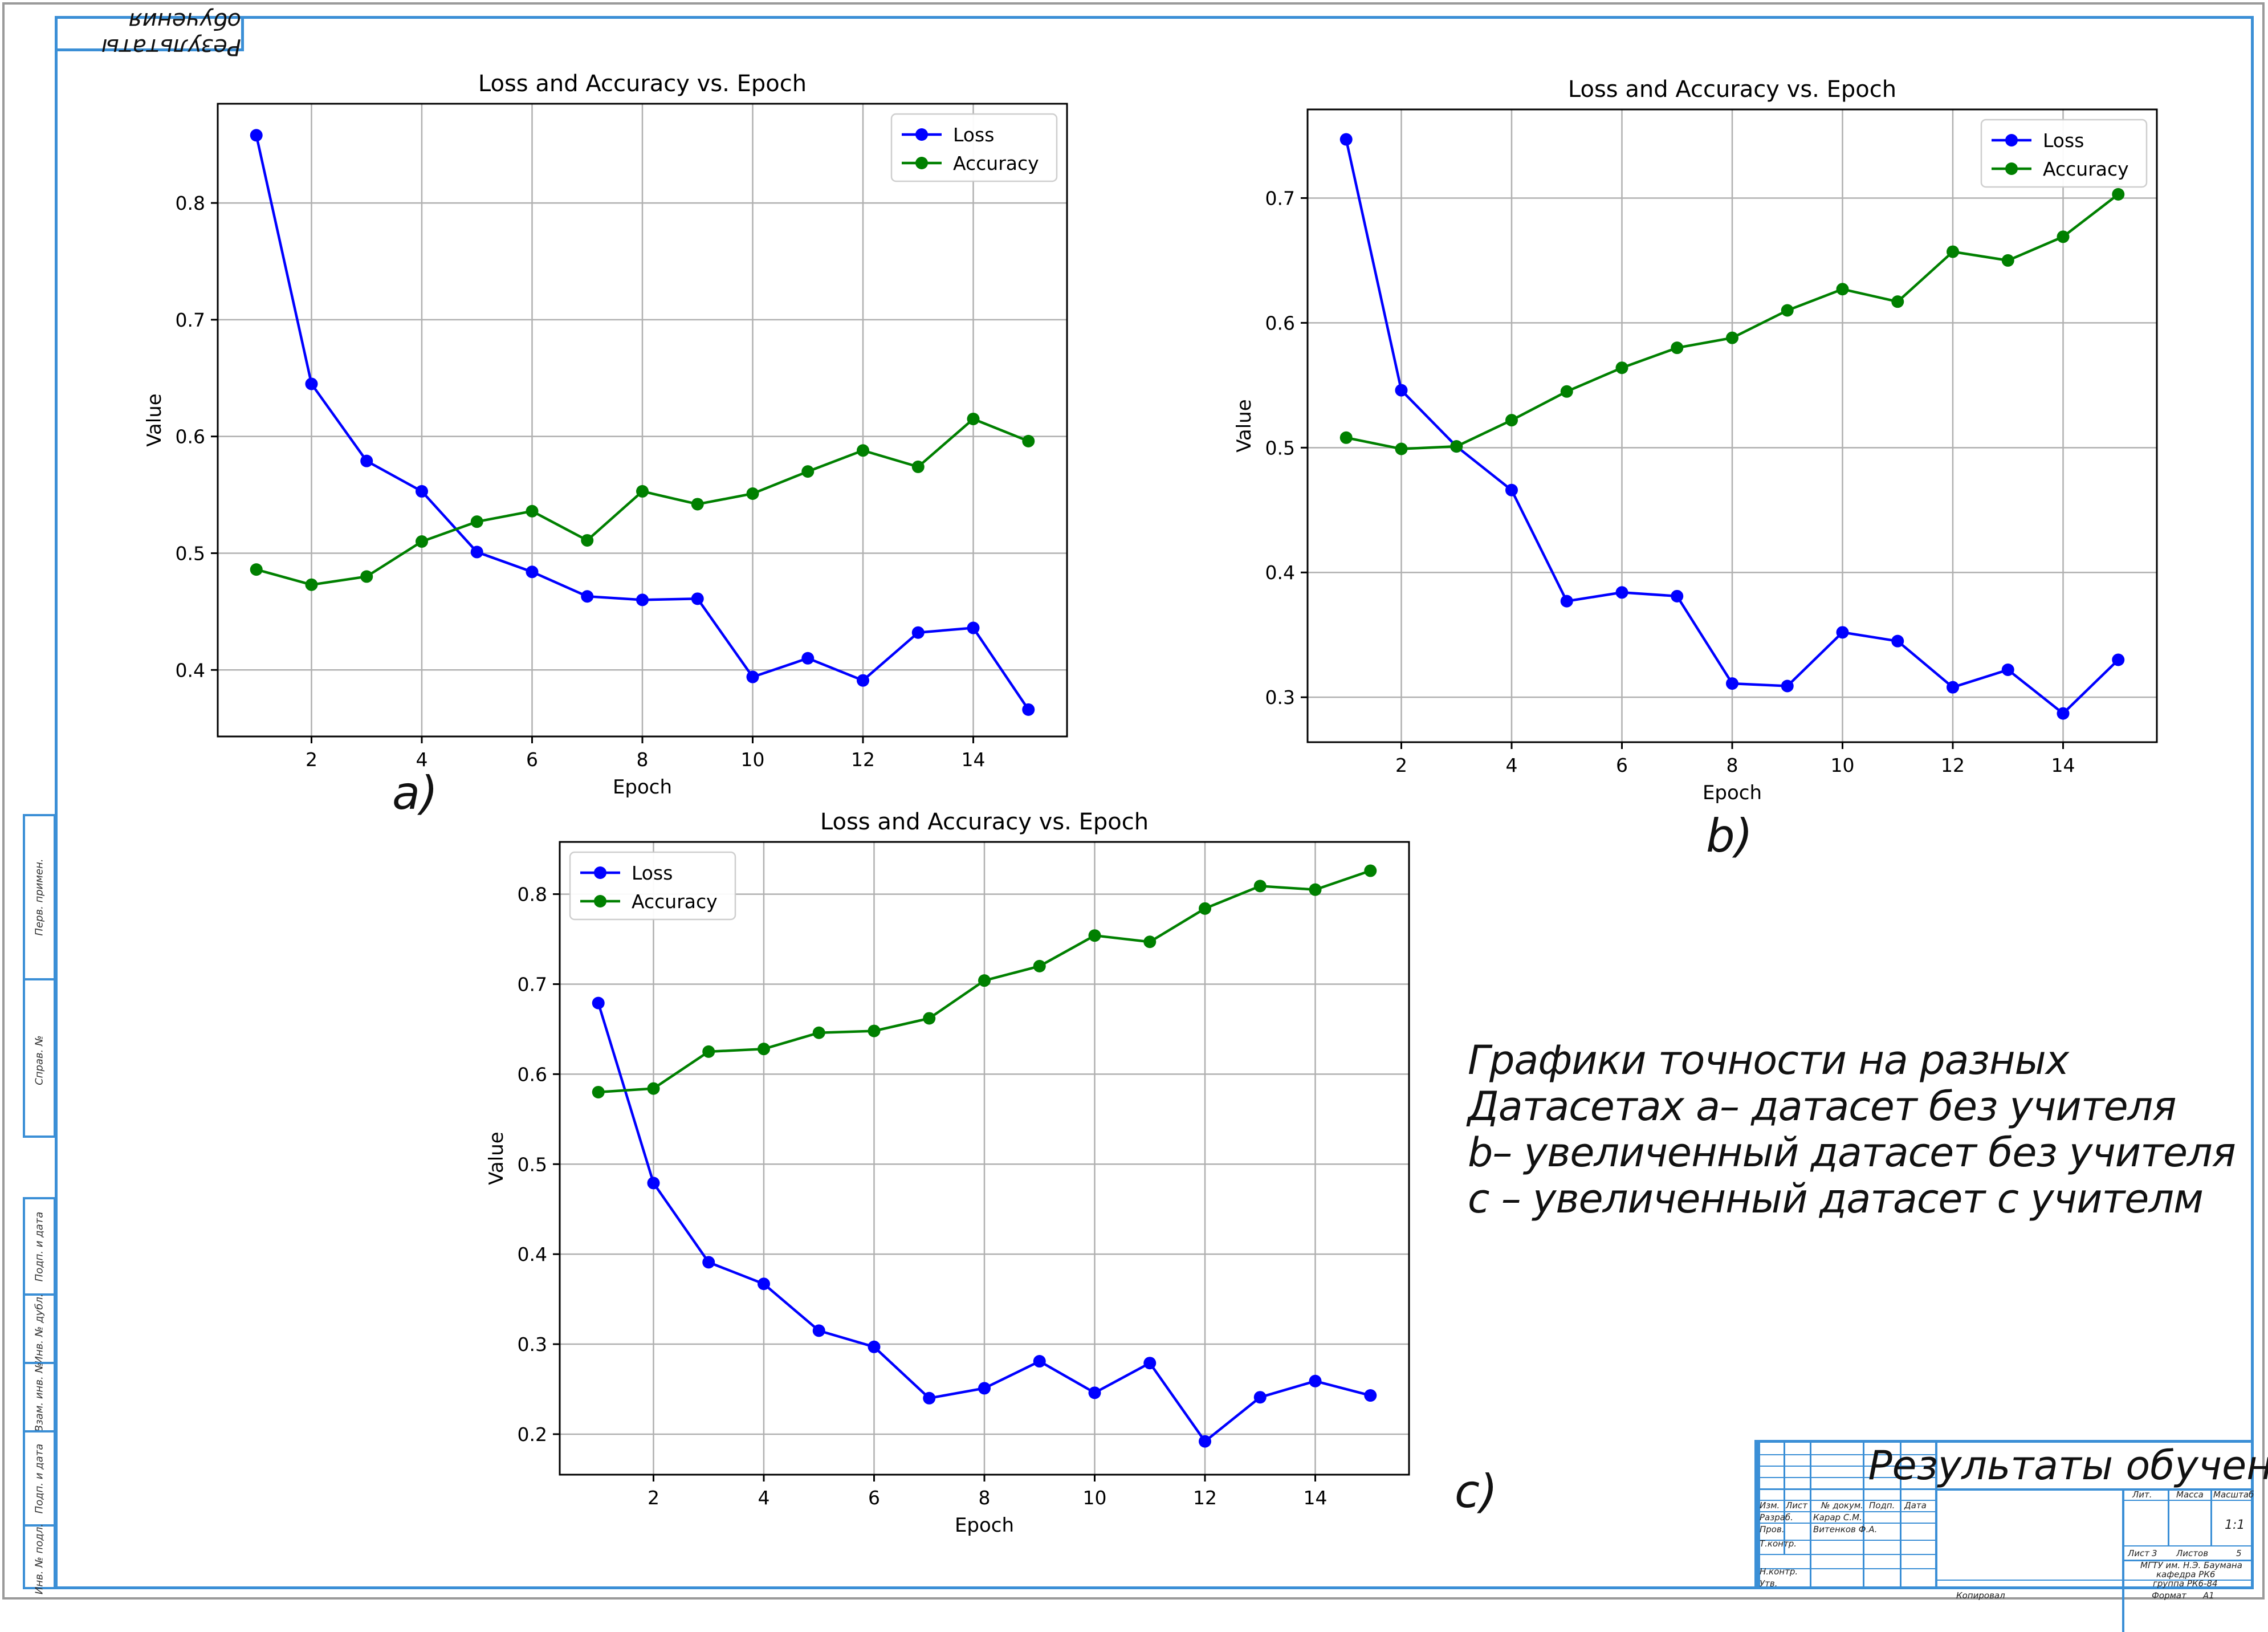 This screenshot has height=1632, width=2268. What do you see at coordinates (1779, 1571) in the screenshot?
I see `tb-nkontr-label: Н.контр.` at bounding box center [1779, 1571].